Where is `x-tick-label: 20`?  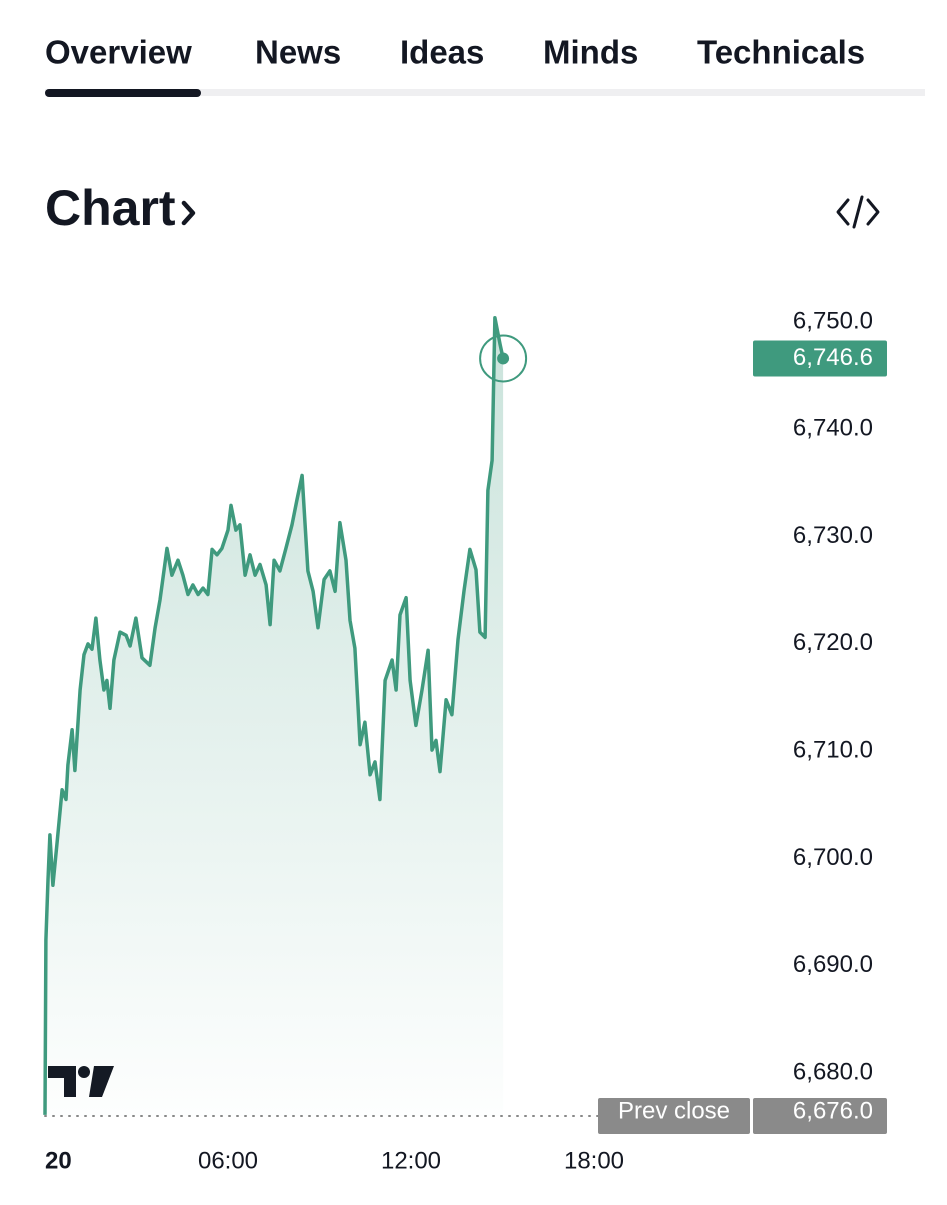 x-tick-label: 20 is located at coordinates (58, 1160).